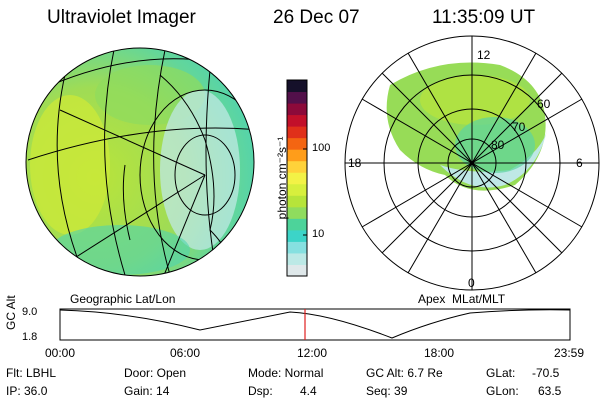 The width and height of the screenshot is (600, 400). I want to click on timeline-ytick-high: 9.0, so click(30, 312).